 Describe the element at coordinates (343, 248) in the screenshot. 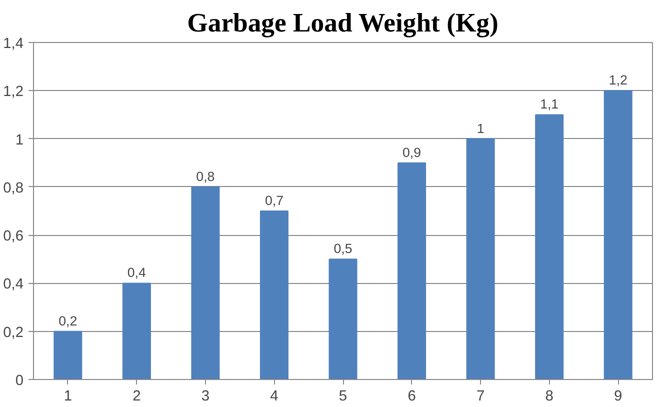

I see `data-label: 0,5` at that location.